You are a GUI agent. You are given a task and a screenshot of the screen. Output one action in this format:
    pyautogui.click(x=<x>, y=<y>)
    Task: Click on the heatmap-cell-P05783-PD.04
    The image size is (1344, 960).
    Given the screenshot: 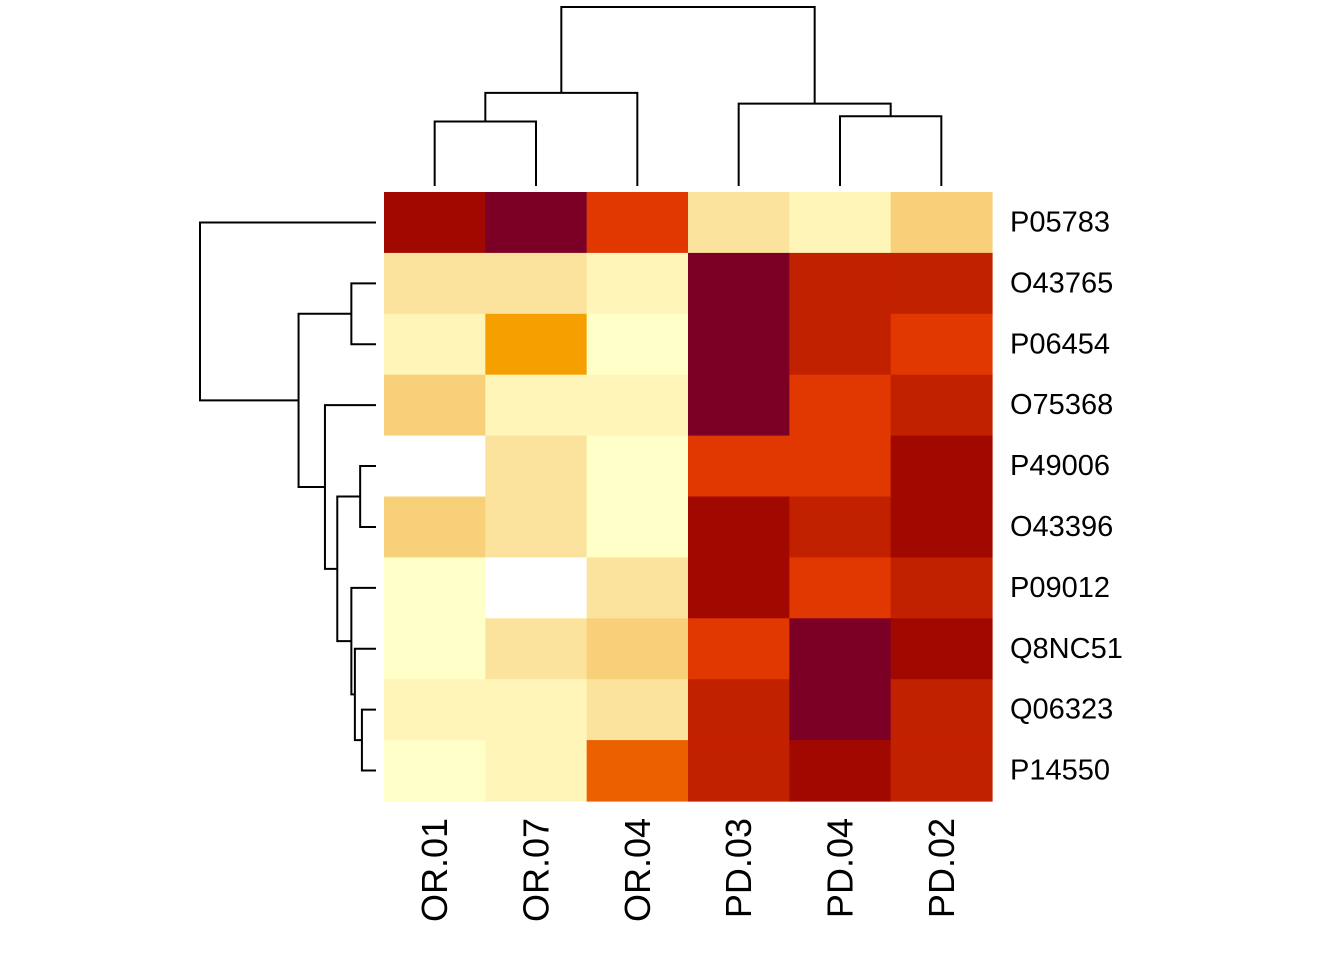 What is the action you would take?
    pyautogui.click(x=840, y=223)
    